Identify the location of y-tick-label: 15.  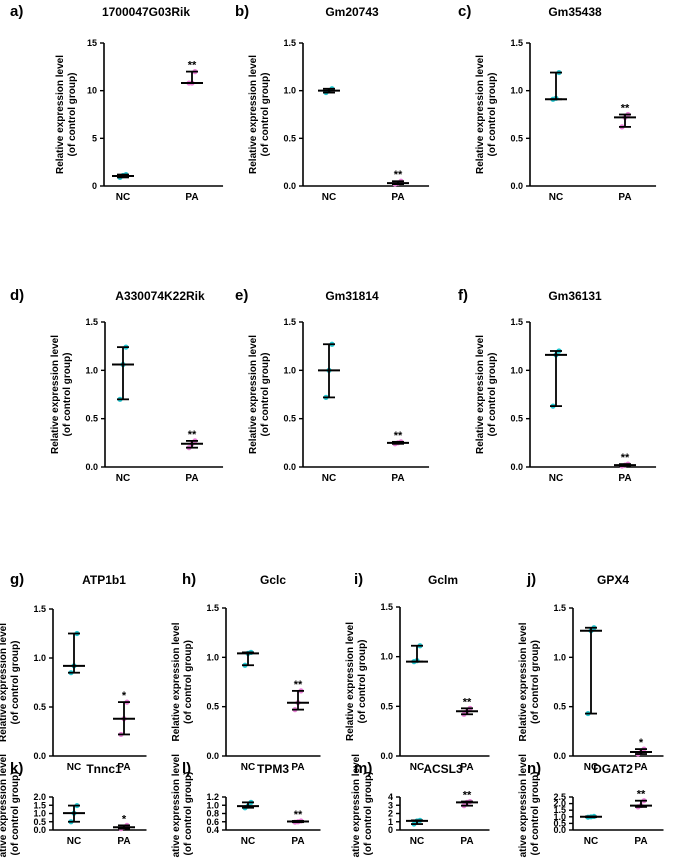
(92, 43).